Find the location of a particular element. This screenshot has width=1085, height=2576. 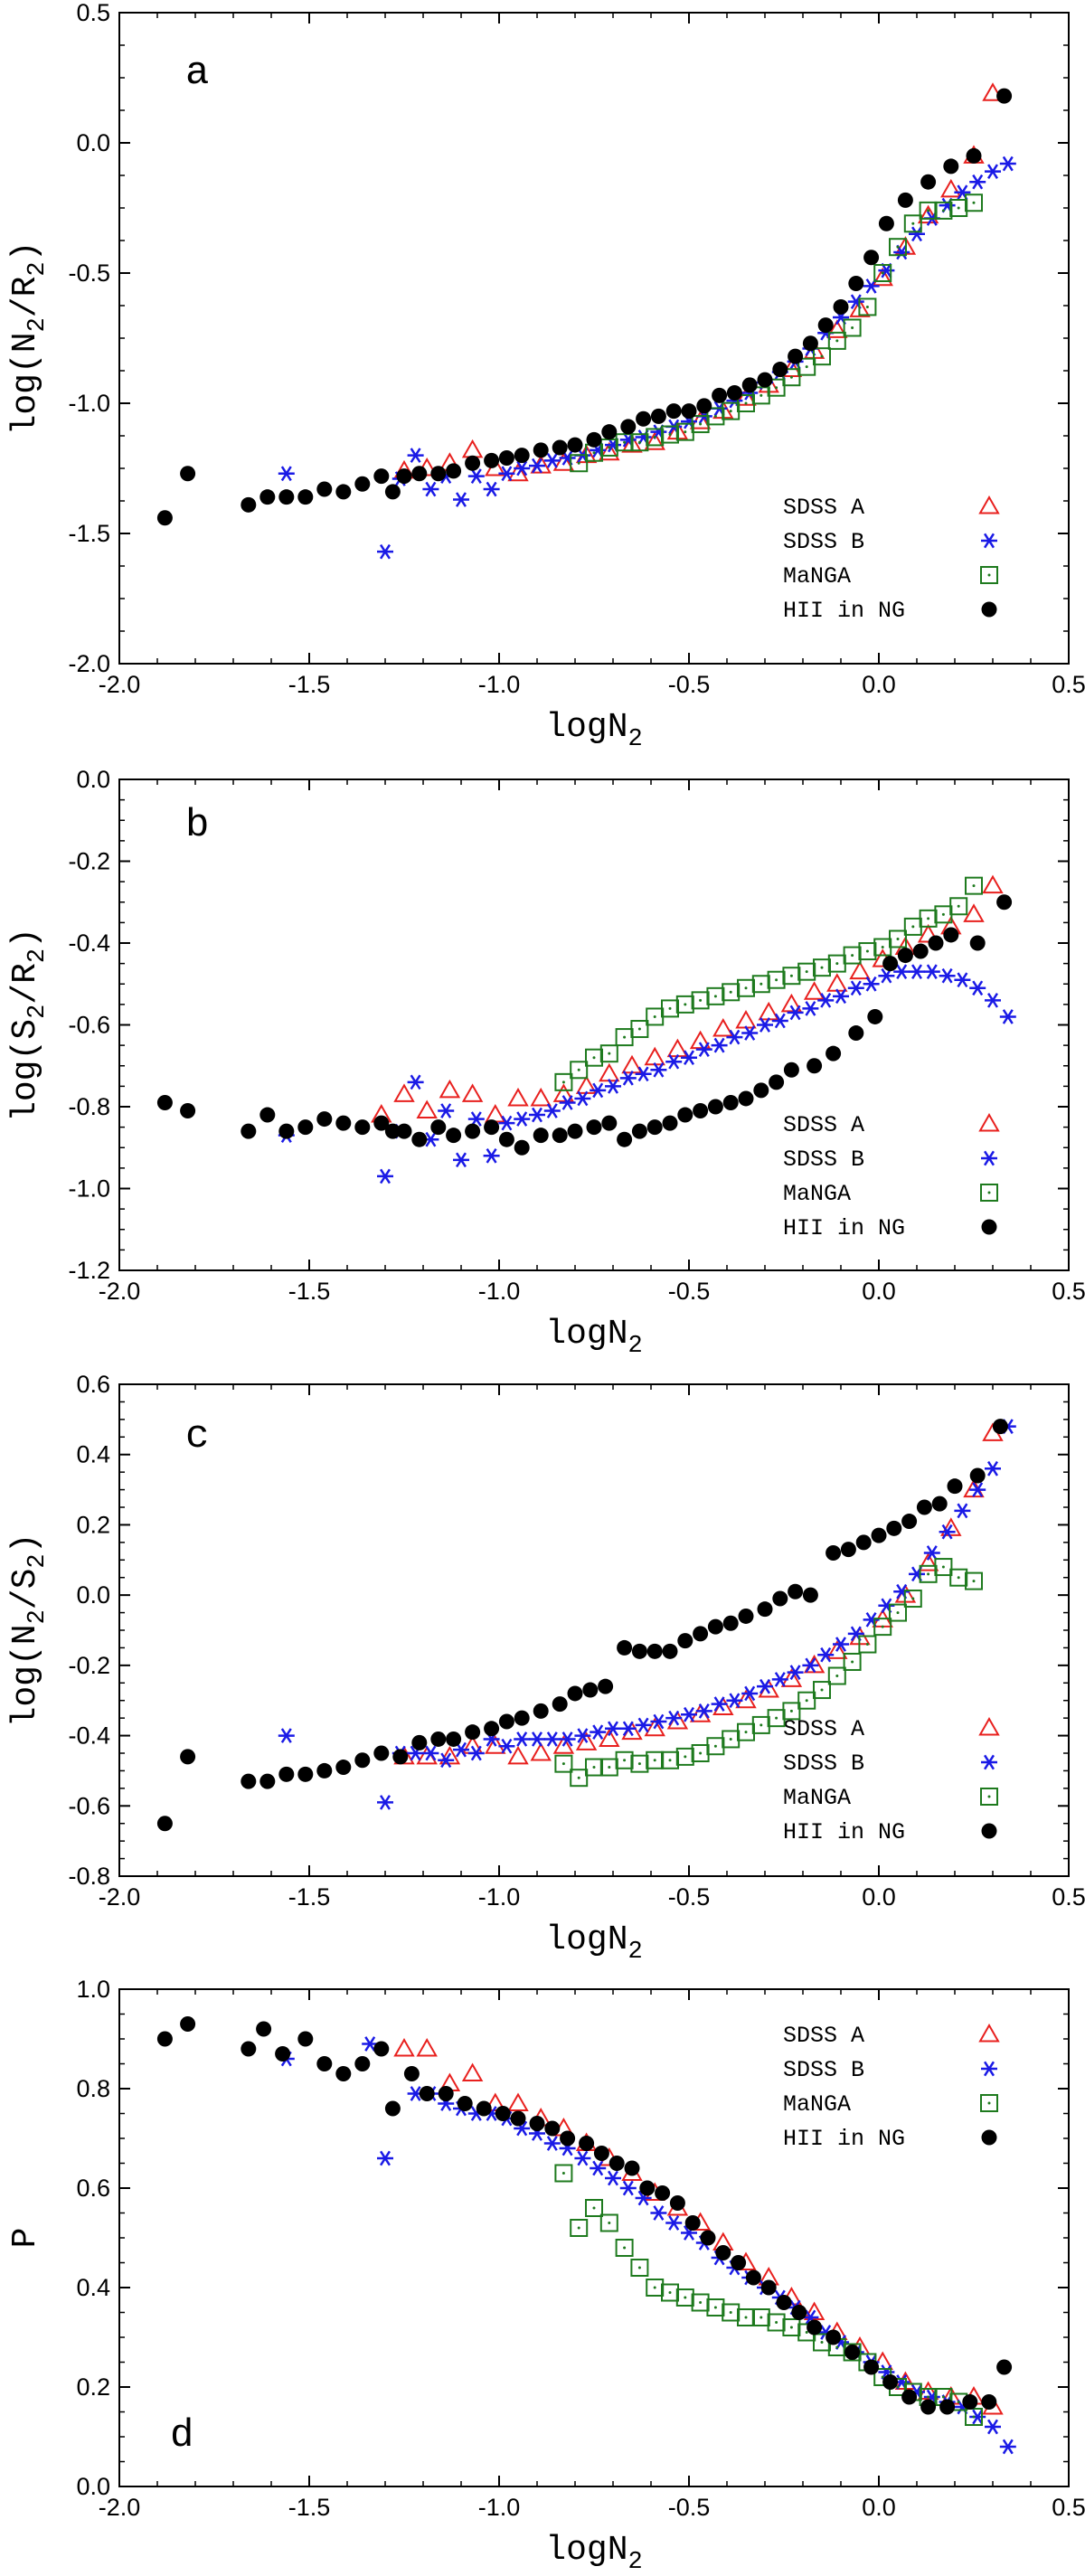

panel-letter: d is located at coordinates (181, 2435).